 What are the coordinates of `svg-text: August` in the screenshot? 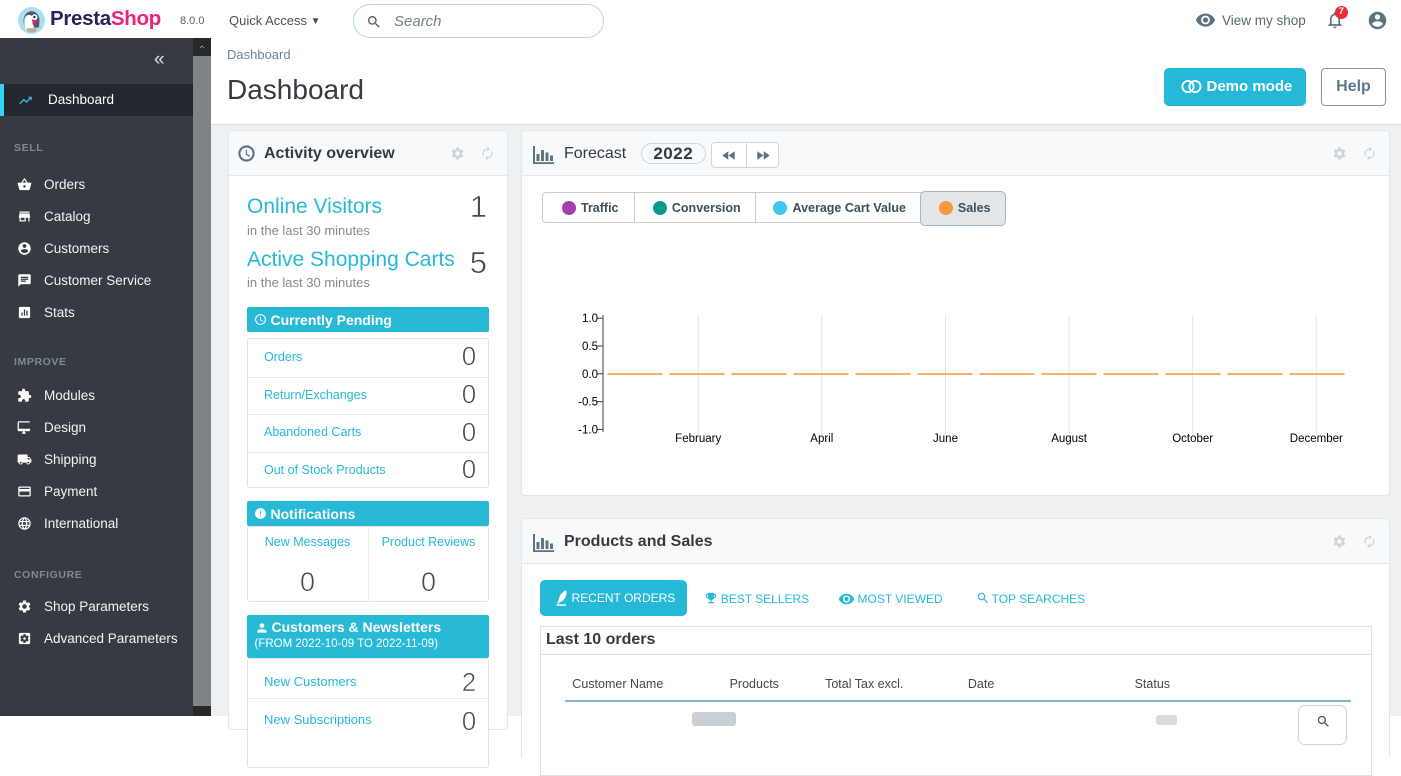 It's located at (1069, 439).